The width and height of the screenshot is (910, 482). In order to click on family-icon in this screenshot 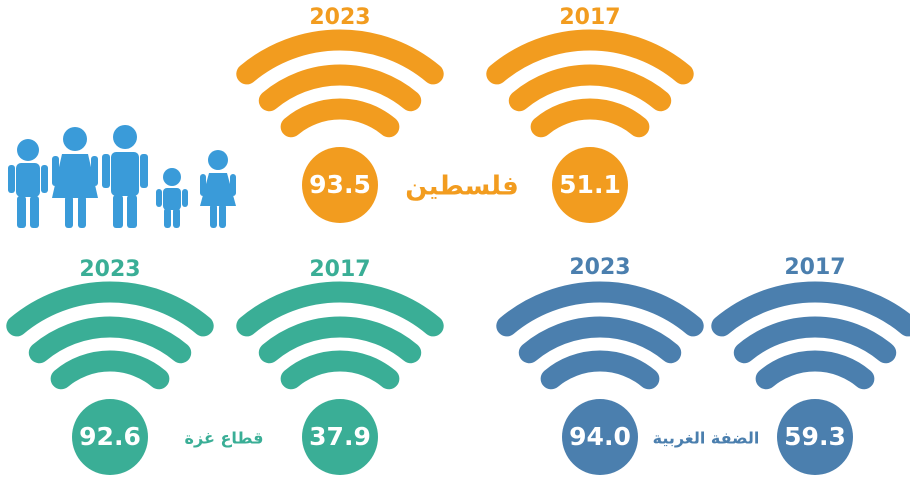, I will do `click(122, 176)`.